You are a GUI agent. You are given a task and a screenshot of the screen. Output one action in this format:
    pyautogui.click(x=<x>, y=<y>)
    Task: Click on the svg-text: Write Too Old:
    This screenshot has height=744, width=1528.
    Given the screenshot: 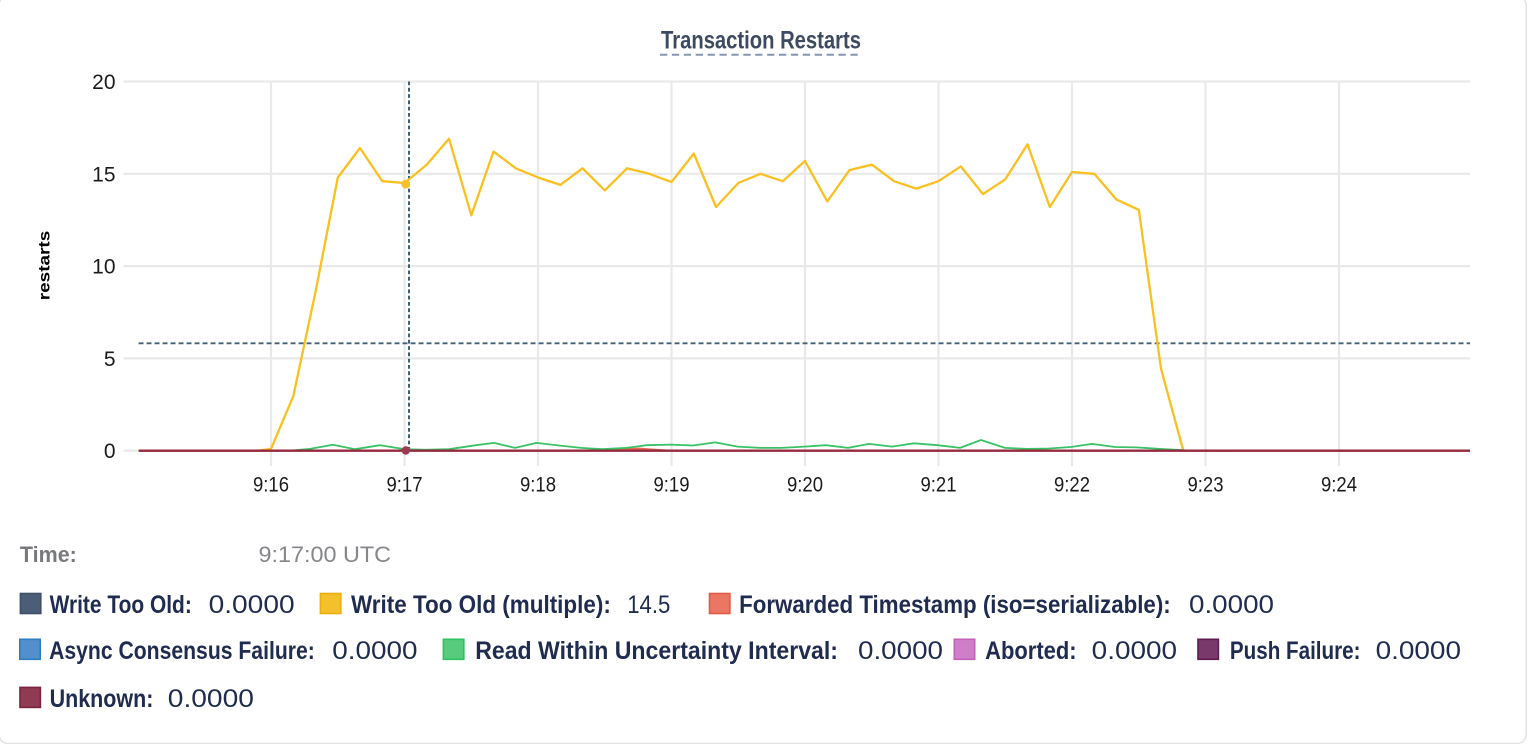 What is the action you would take?
    pyautogui.click(x=121, y=605)
    